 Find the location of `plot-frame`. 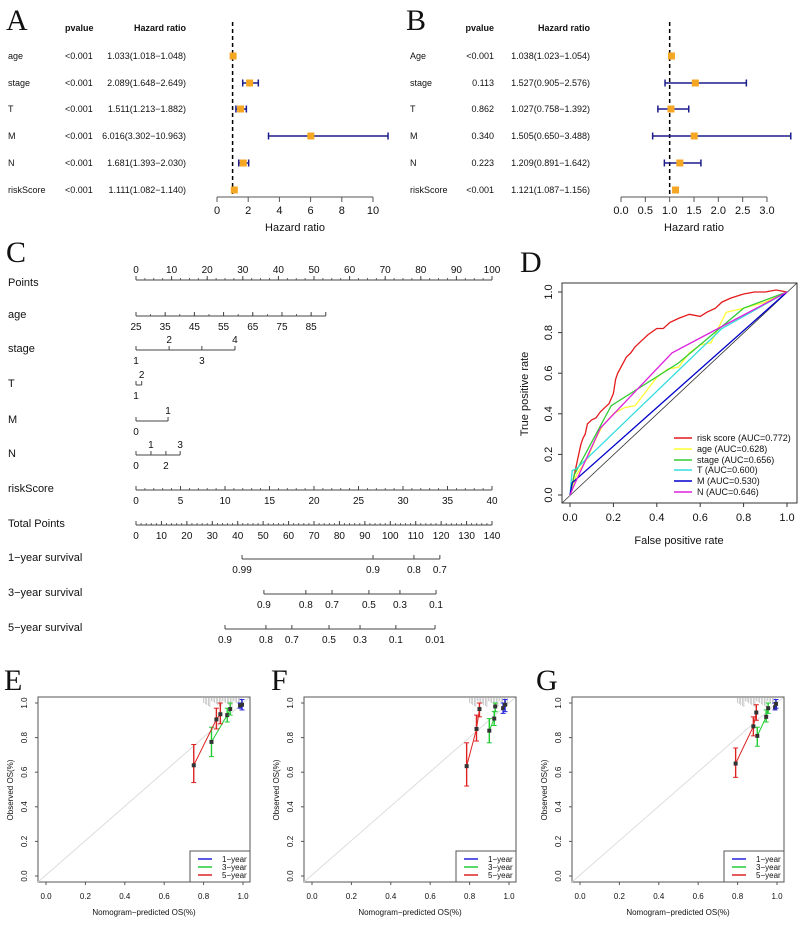

plot-frame is located at coordinates (410, 789).